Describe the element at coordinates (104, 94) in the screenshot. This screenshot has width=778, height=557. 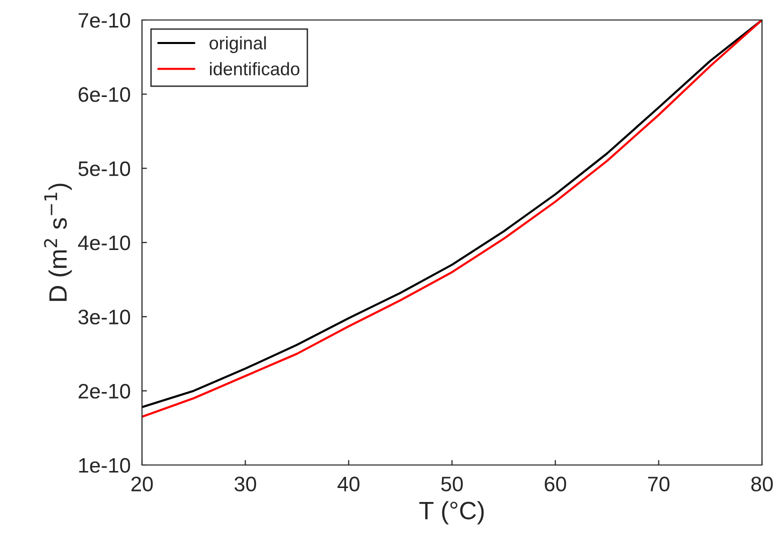
I see `y-tick-label: 6e-10` at that location.